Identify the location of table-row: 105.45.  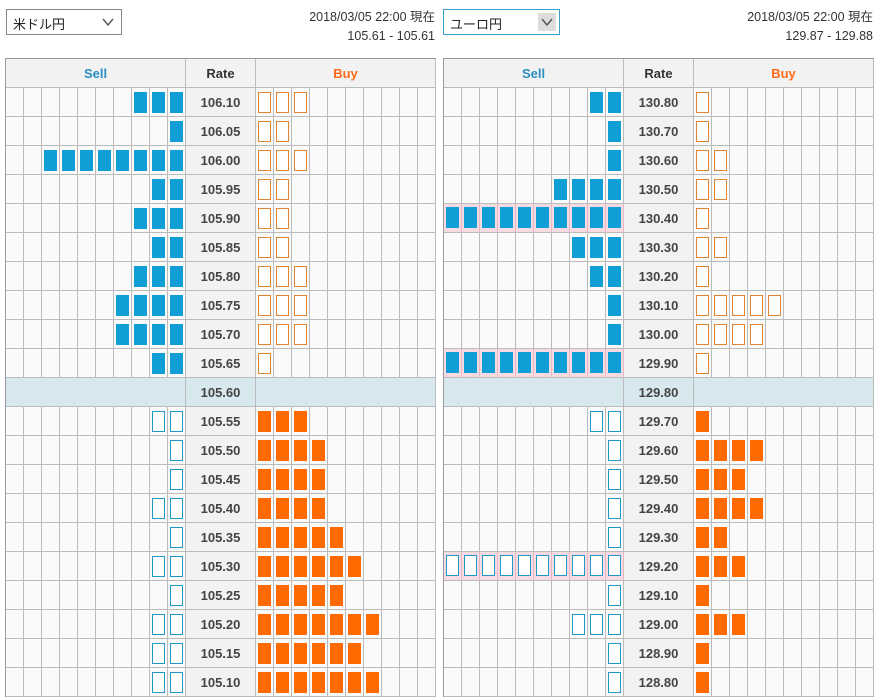
(221, 479).